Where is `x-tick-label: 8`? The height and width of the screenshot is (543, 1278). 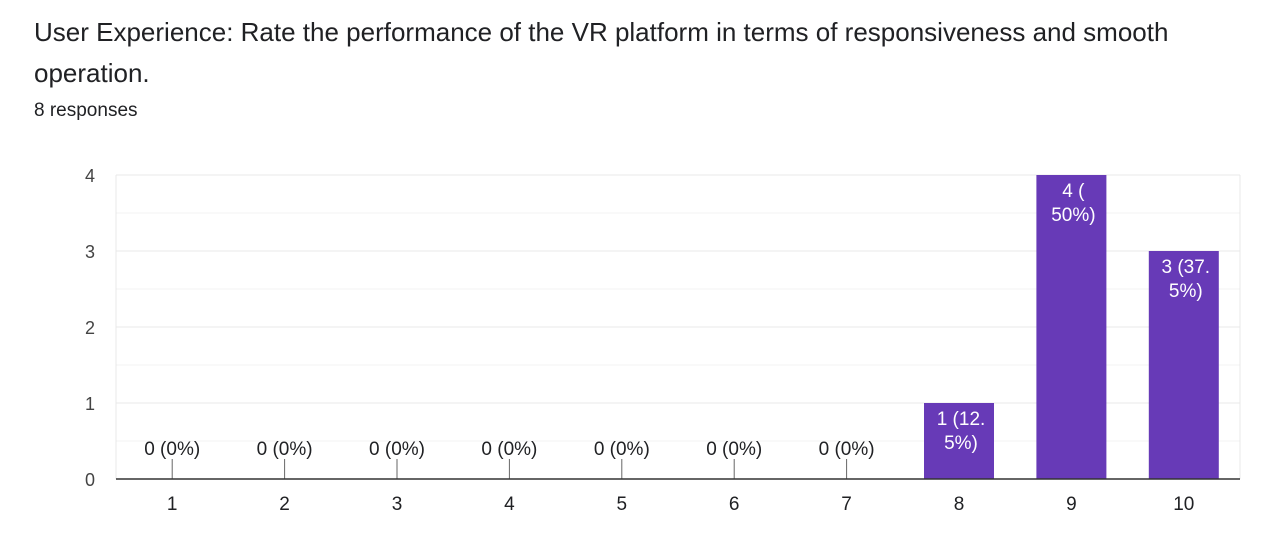
x-tick-label: 8 is located at coordinates (959, 504).